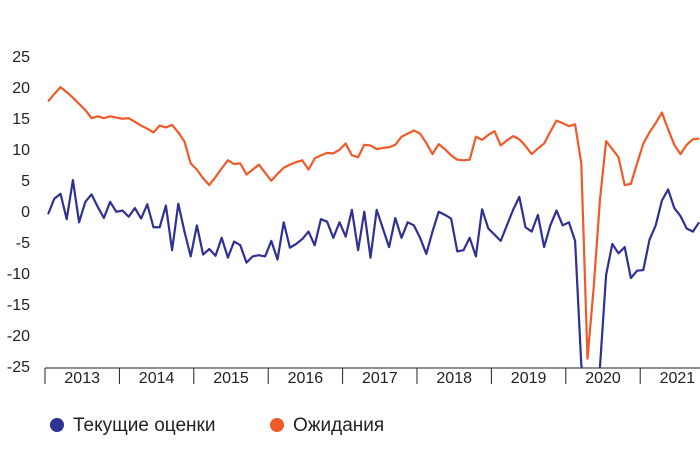 The height and width of the screenshot is (467, 700). I want to click on y-tick-label: -10, so click(18, 274).